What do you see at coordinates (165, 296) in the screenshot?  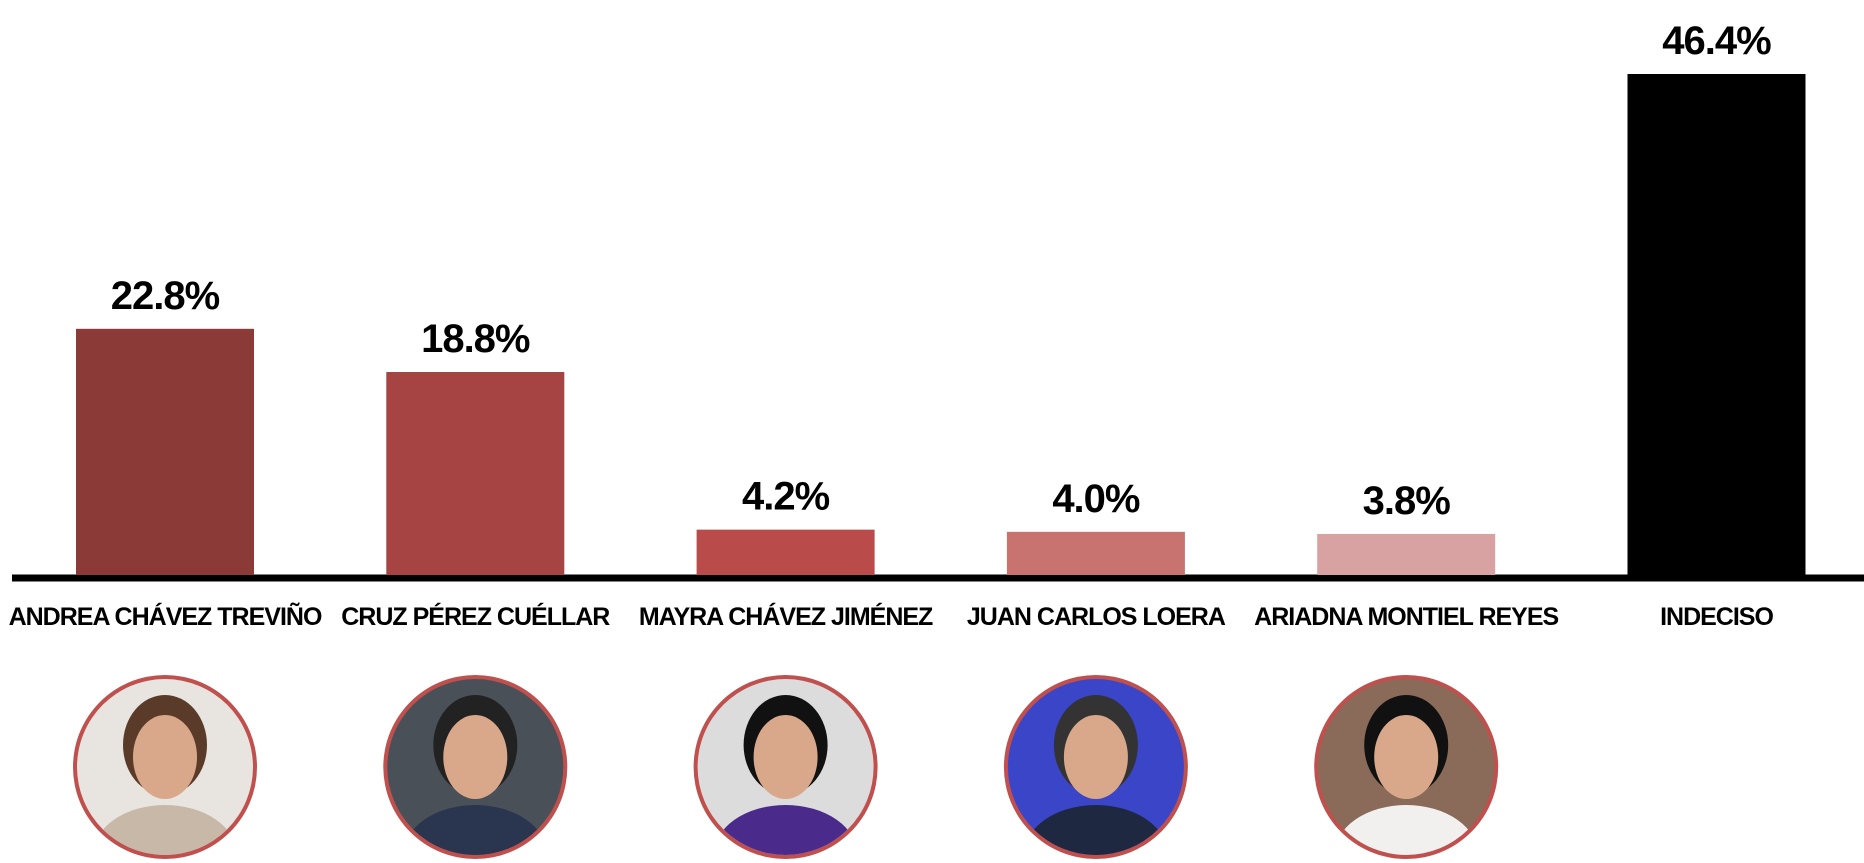 I see `value-label: 22.8%` at bounding box center [165, 296].